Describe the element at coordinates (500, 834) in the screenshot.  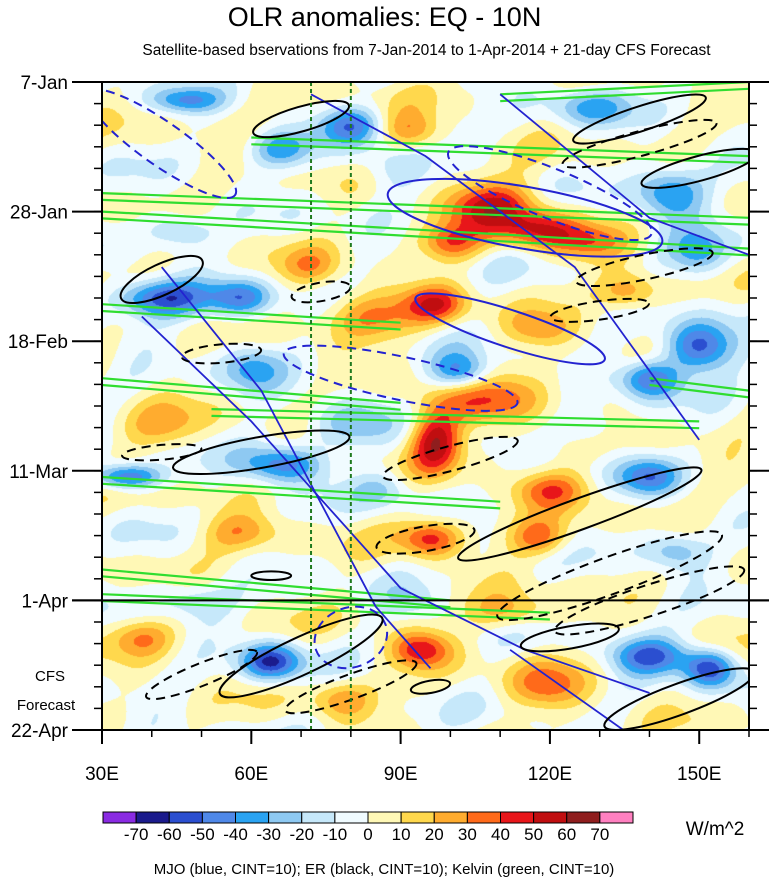
I see `colorbar-label: 40` at that location.